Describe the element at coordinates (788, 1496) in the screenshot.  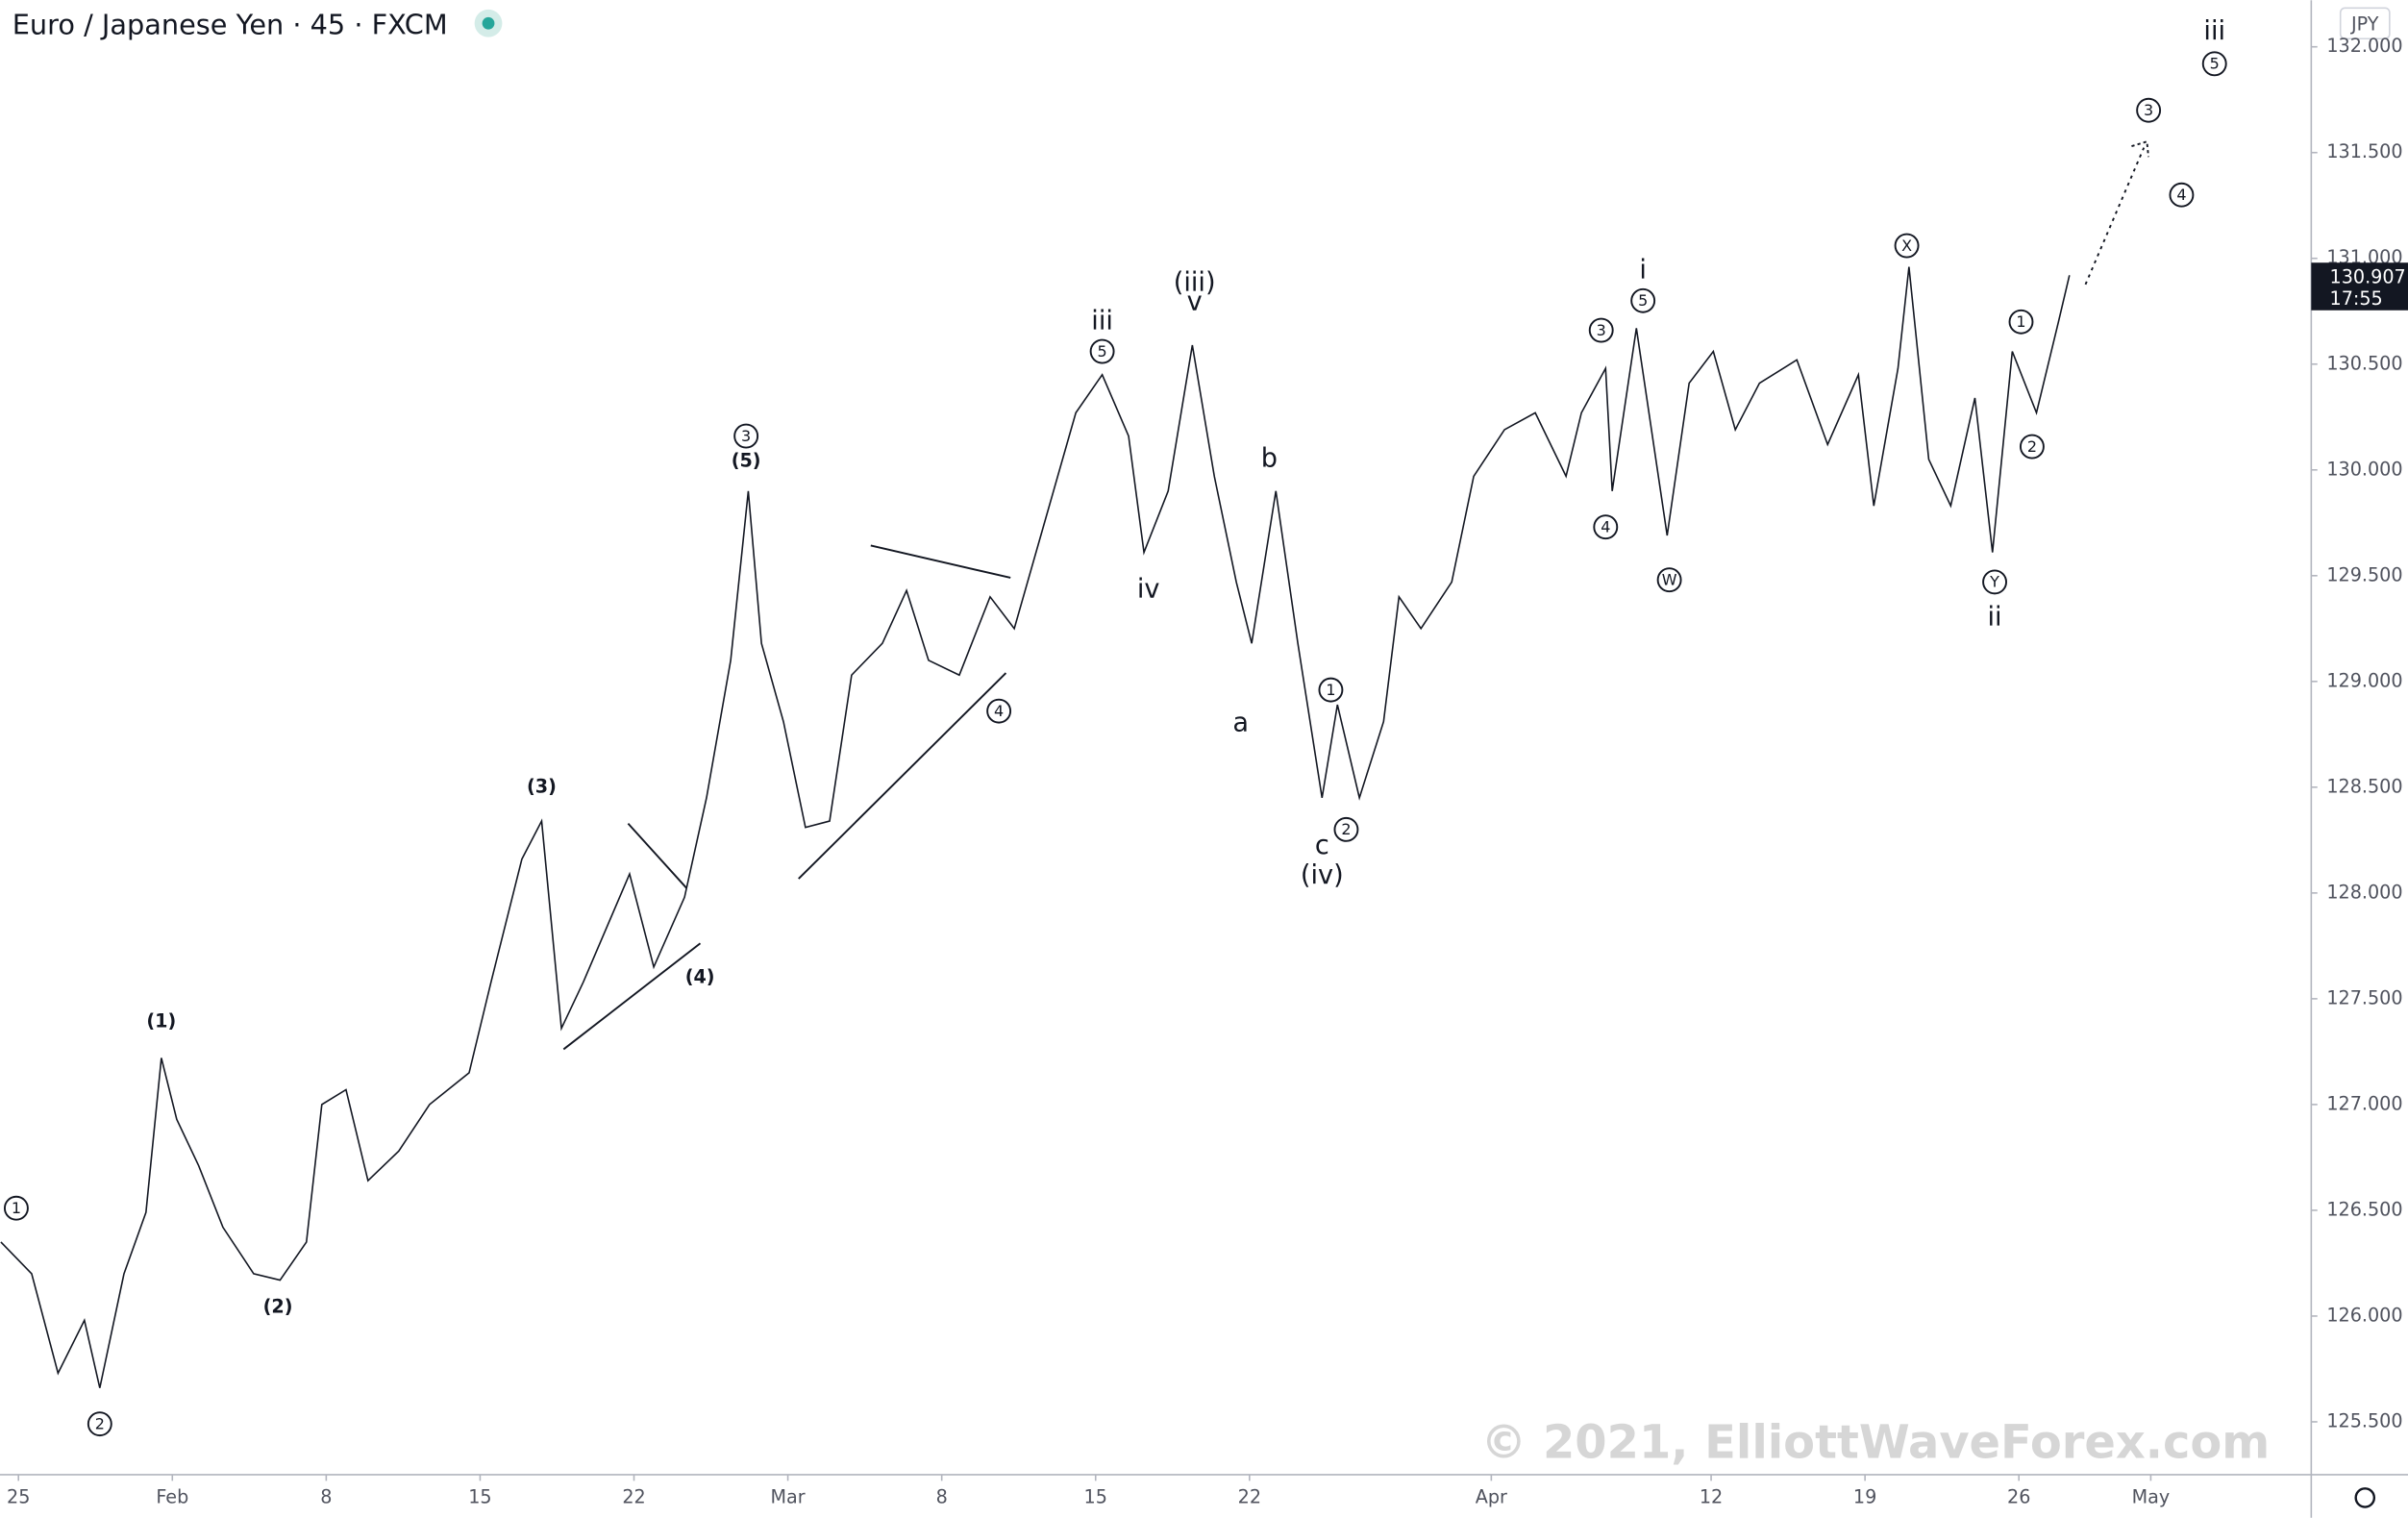
I see `x-tick-label: Mar` at that location.